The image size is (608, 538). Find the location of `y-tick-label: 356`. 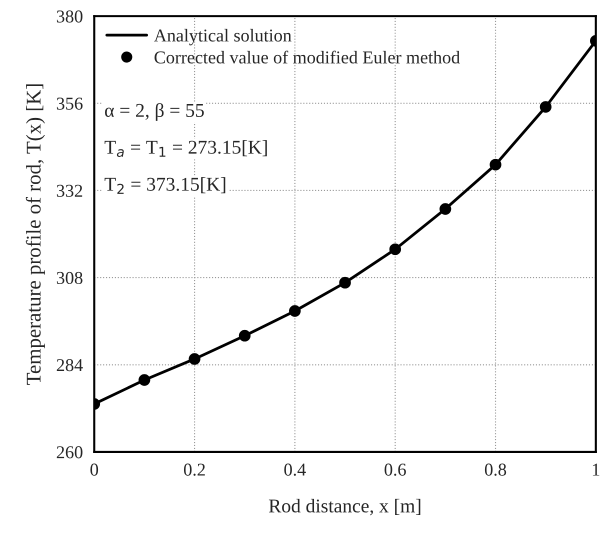

y-tick-label: 356 is located at coordinates (69, 104).